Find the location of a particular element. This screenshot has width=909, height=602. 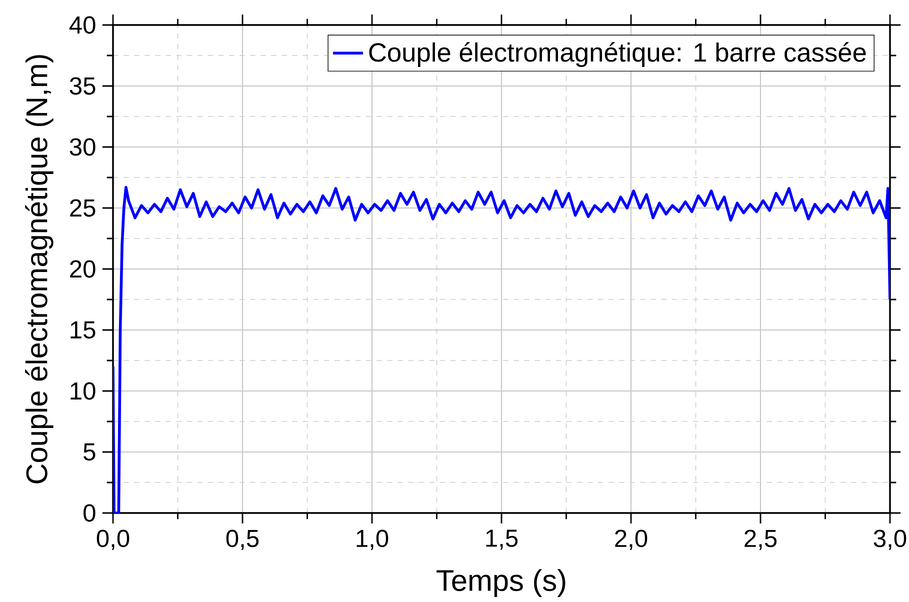

x-tick-label: 0,5 is located at coordinates (242, 540).